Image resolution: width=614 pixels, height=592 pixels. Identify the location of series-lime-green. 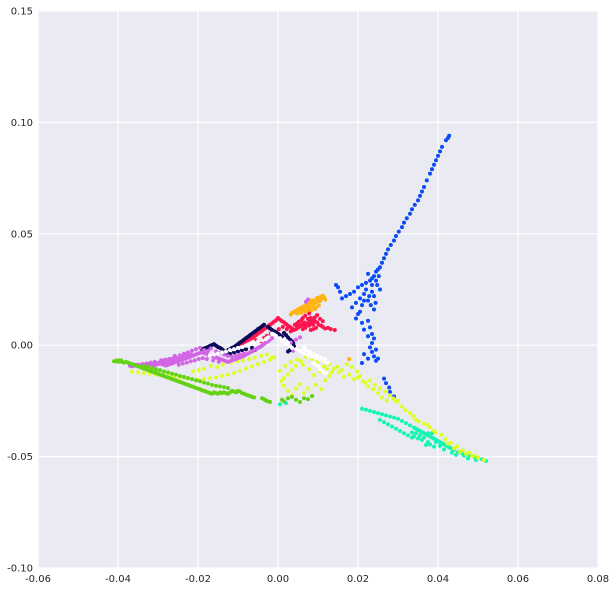
(213, 381).